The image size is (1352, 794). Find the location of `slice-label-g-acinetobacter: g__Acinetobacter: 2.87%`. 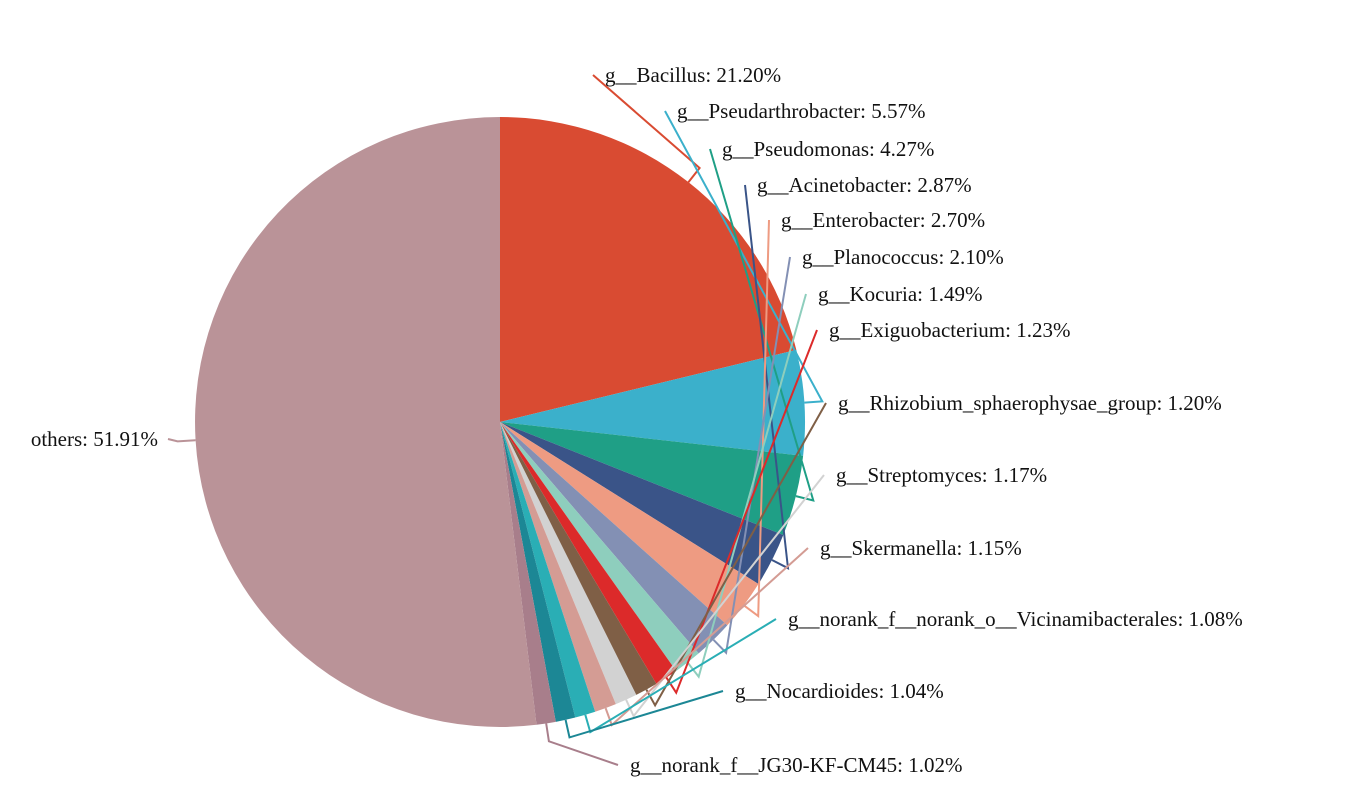

slice-label-g-acinetobacter: g__Acinetobacter: 2.87% is located at coordinates (864, 185).